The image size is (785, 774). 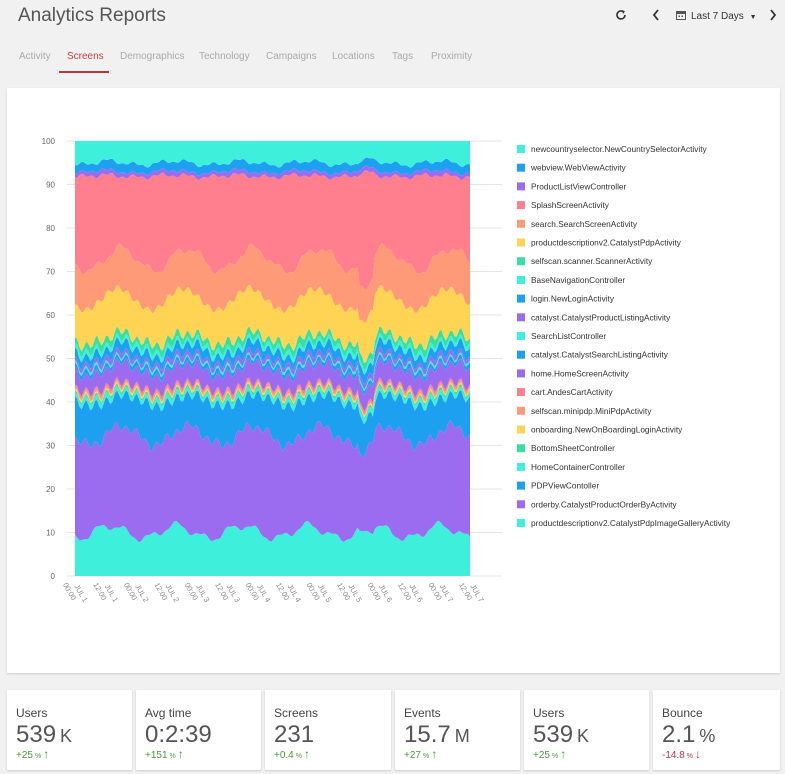 What do you see at coordinates (75, 592) in the screenshot?
I see `x-tick: JUL 100:00` at bounding box center [75, 592].